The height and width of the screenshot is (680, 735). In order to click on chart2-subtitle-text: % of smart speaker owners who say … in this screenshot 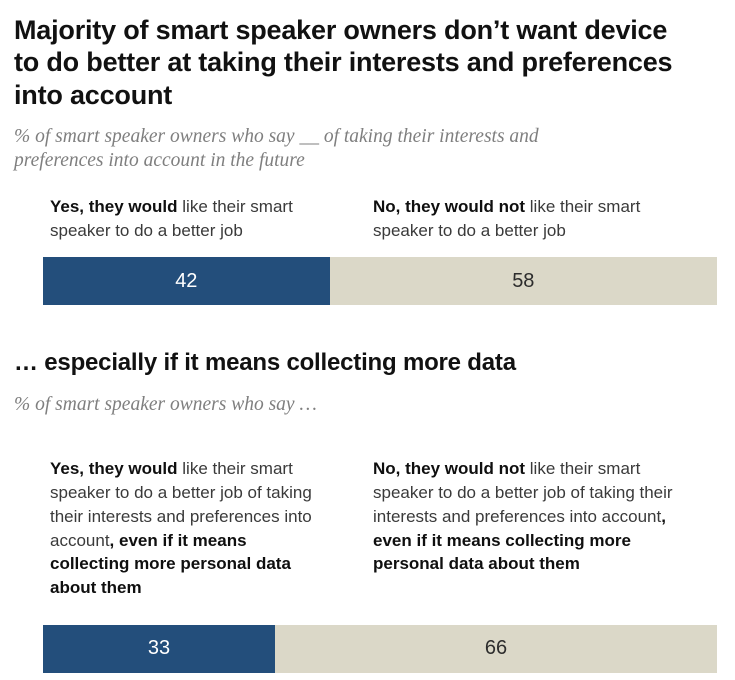, I will do `click(165, 405)`.